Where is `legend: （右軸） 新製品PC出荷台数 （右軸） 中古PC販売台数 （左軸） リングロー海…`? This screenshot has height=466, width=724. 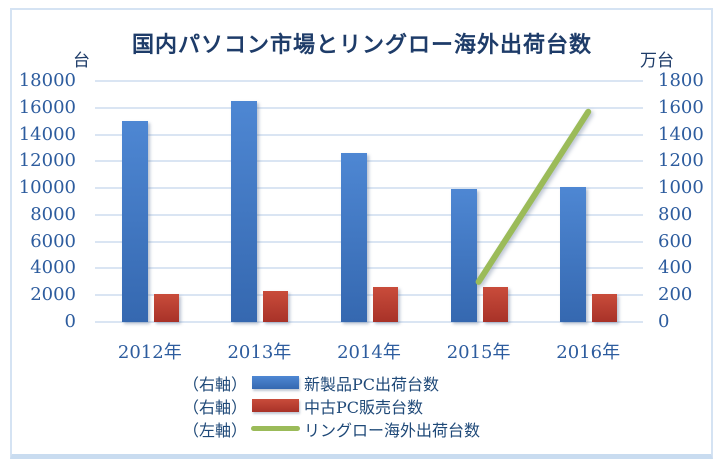 legend: （右軸） 新製品PC出荷台数 （右軸） 中古PC販売台数 （左軸） リングロー海… is located at coordinates (331, 405).